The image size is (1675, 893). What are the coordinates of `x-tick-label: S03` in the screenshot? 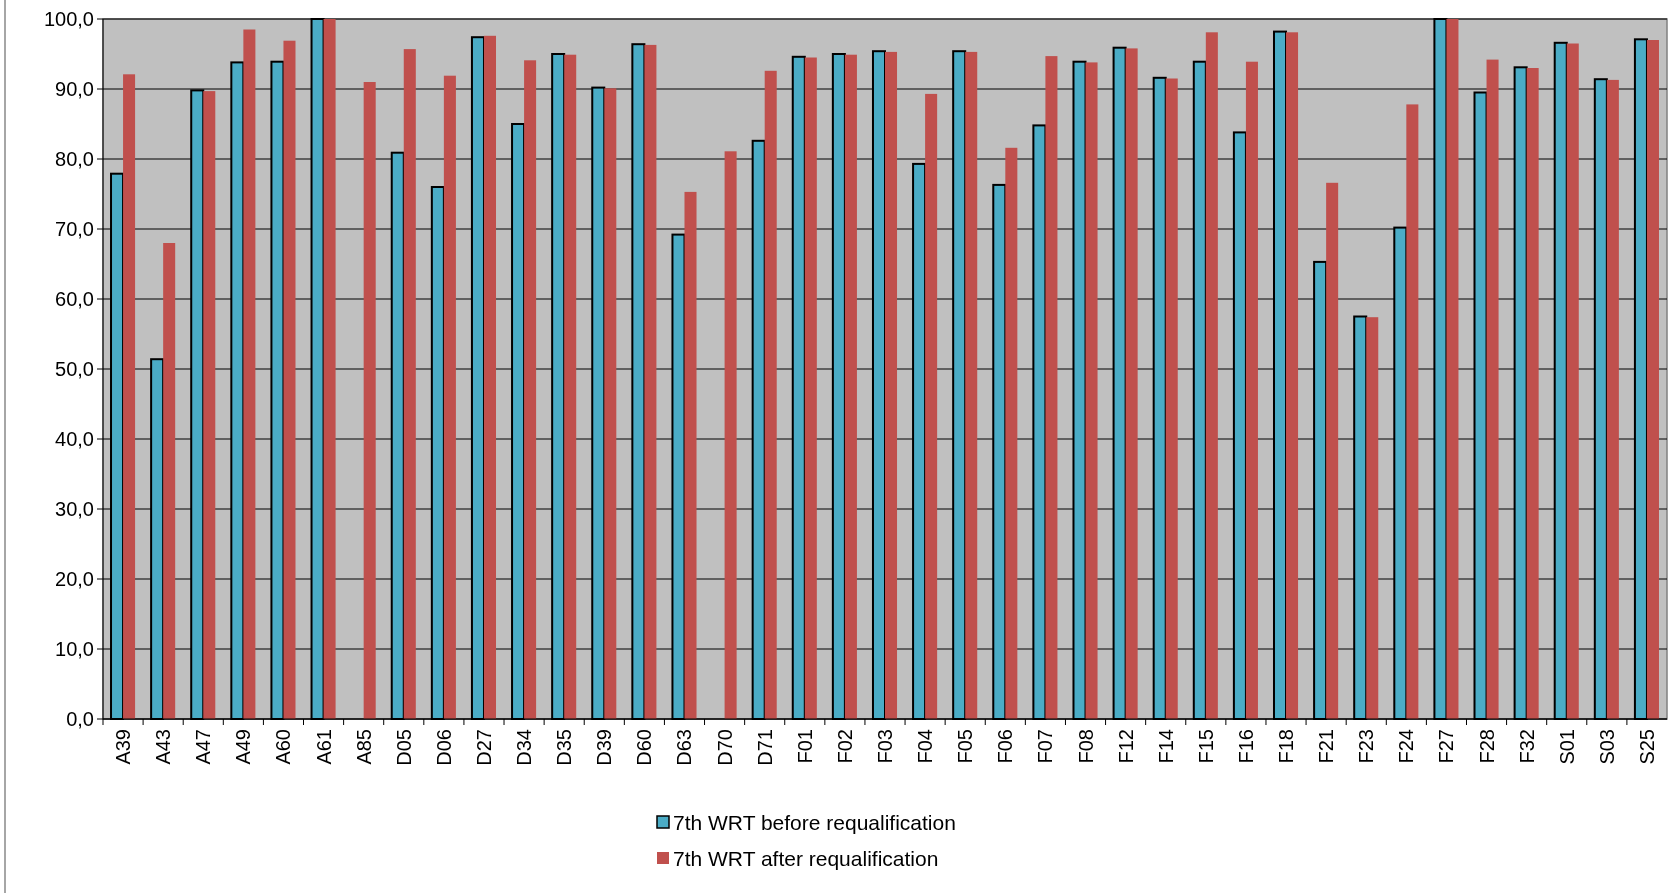 It's located at (1606, 747).